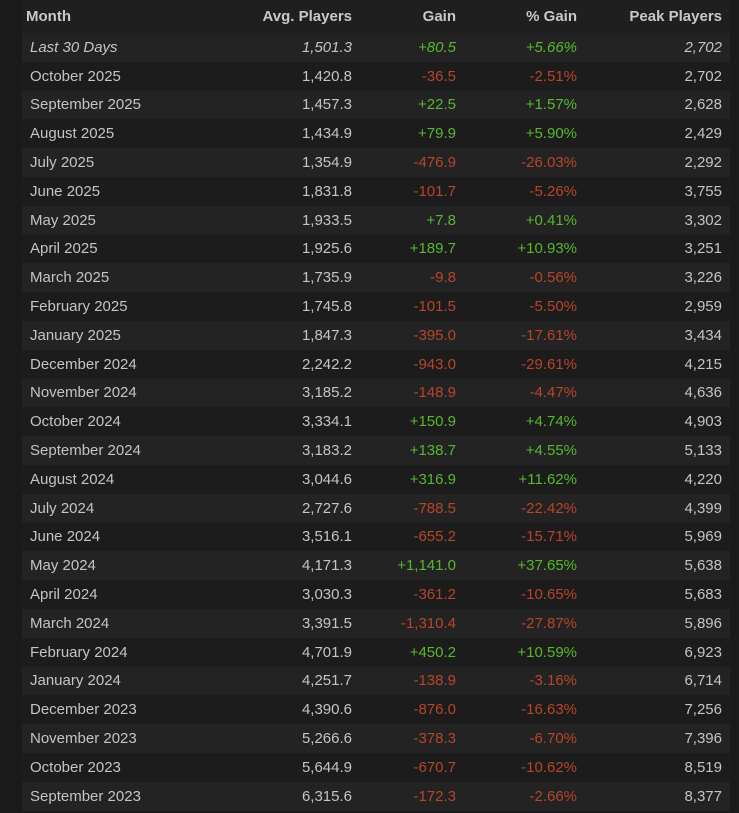  Describe the element at coordinates (83, 710) in the screenshot. I see `cell-month: December 2023` at that location.